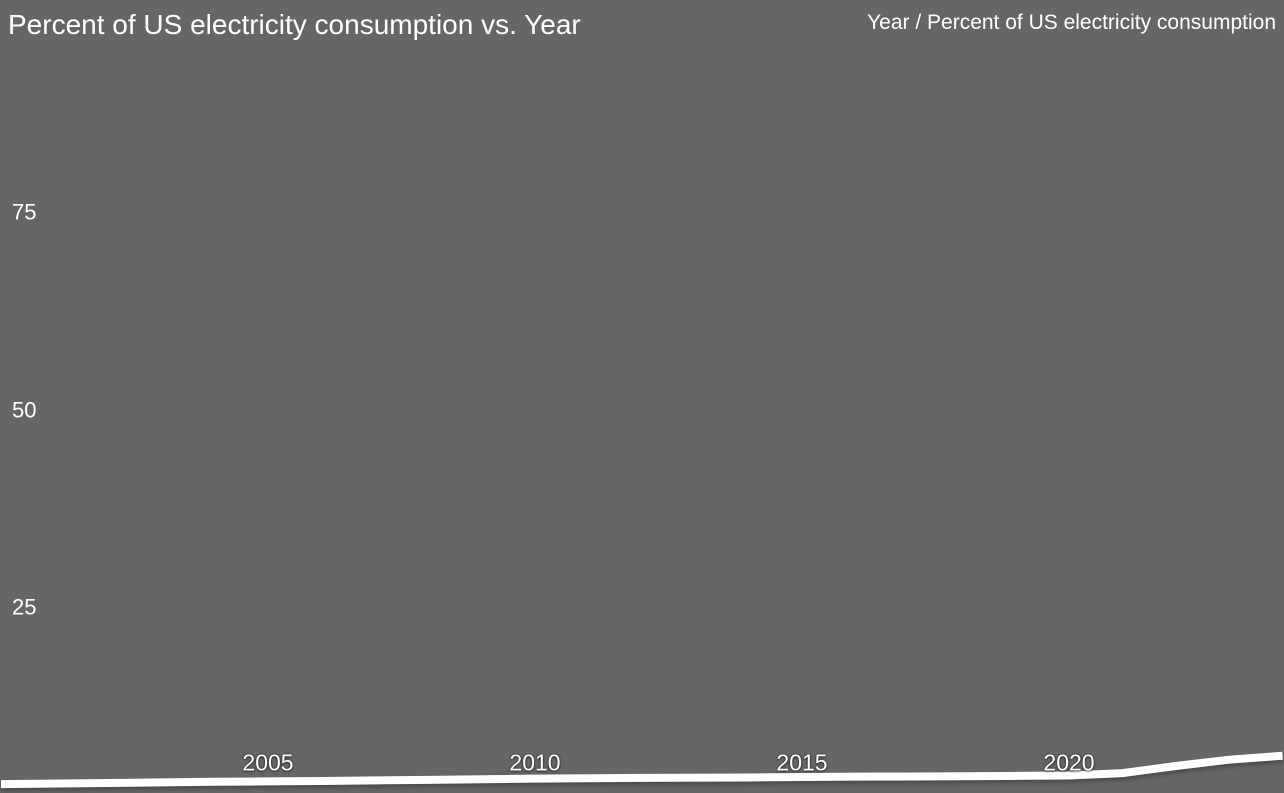 The width and height of the screenshot is (1284, 793). What do you see at coordinates (1069, 762) in the screenshot?
I see `x-tick-label: 2020` at bounding box center [1069, 762].